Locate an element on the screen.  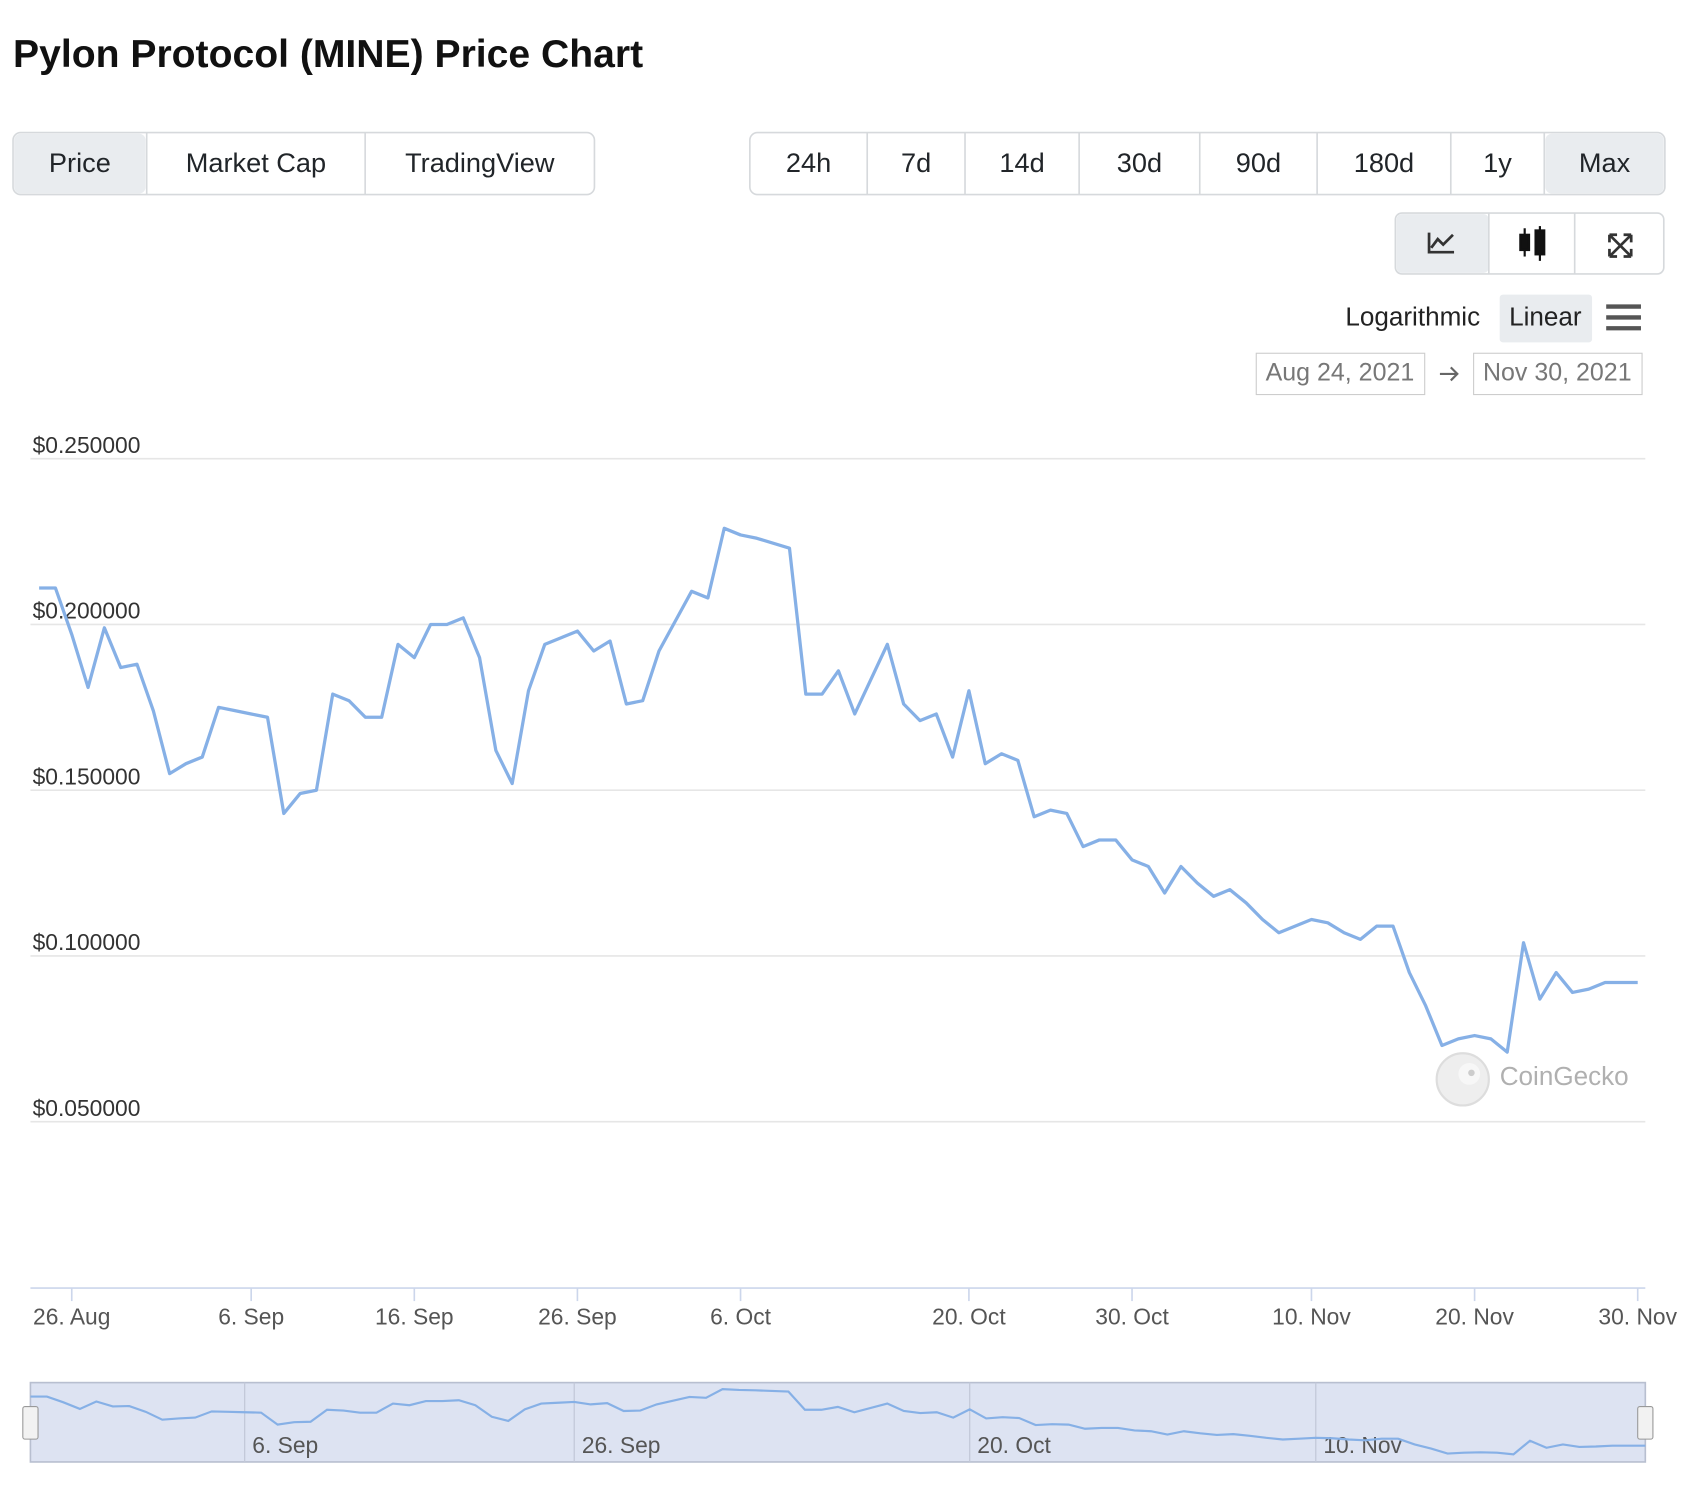
tabs-button: TradingView is located at coordinates (480, 162).